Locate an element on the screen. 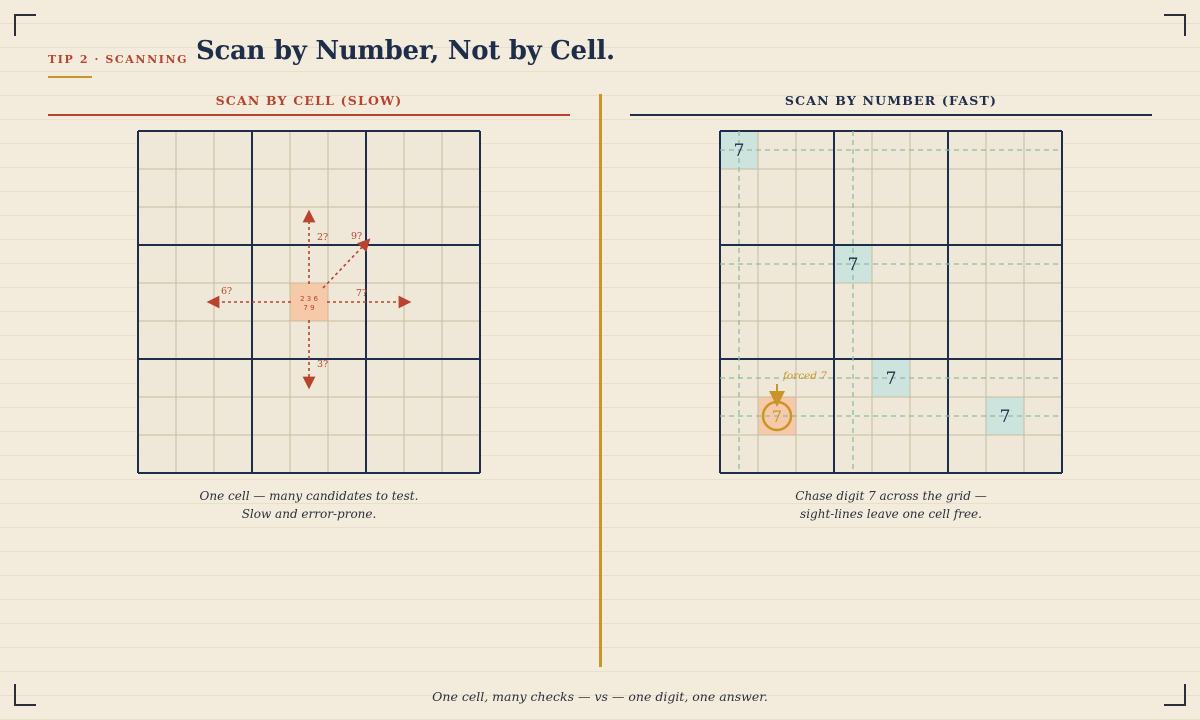 This screenshot has width=1200, height=720. page-title: Scan by Number, Not by Cell. is located at coordinates (405, 51).